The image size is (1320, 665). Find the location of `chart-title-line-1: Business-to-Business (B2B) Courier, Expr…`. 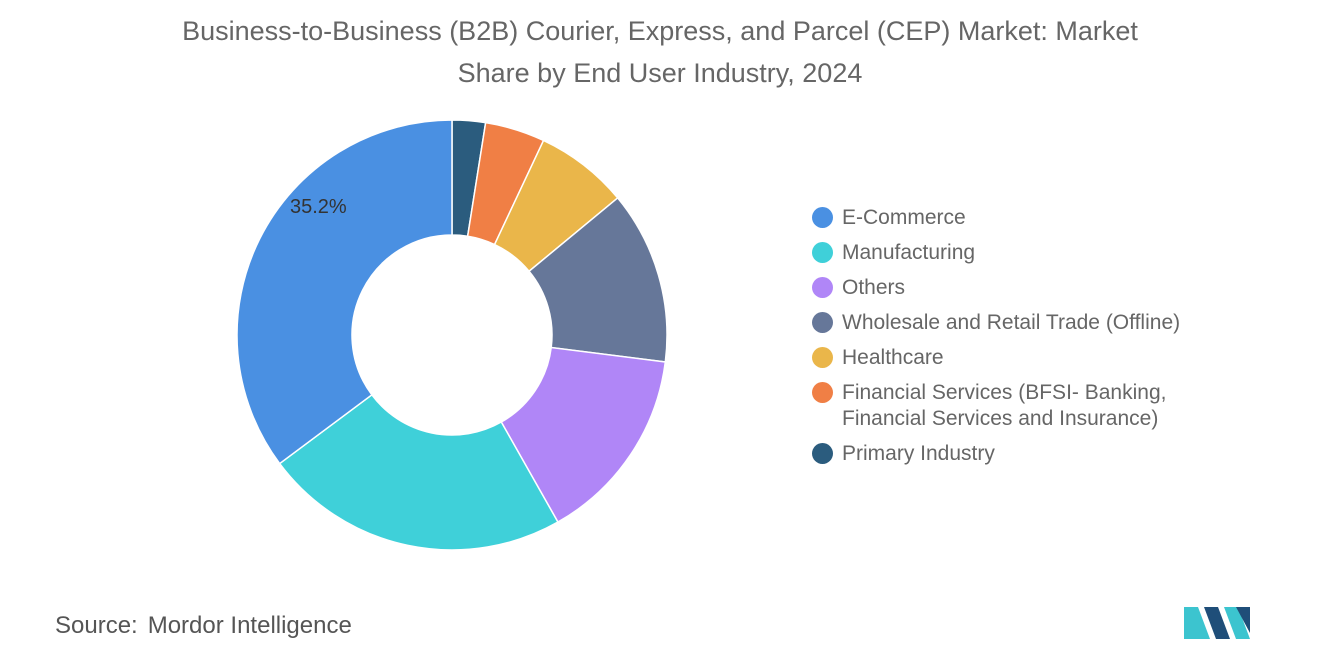

chart-title-line-1: Business-to-Business (B2B) Courier, Expr… is located at coordinates (660, 31).